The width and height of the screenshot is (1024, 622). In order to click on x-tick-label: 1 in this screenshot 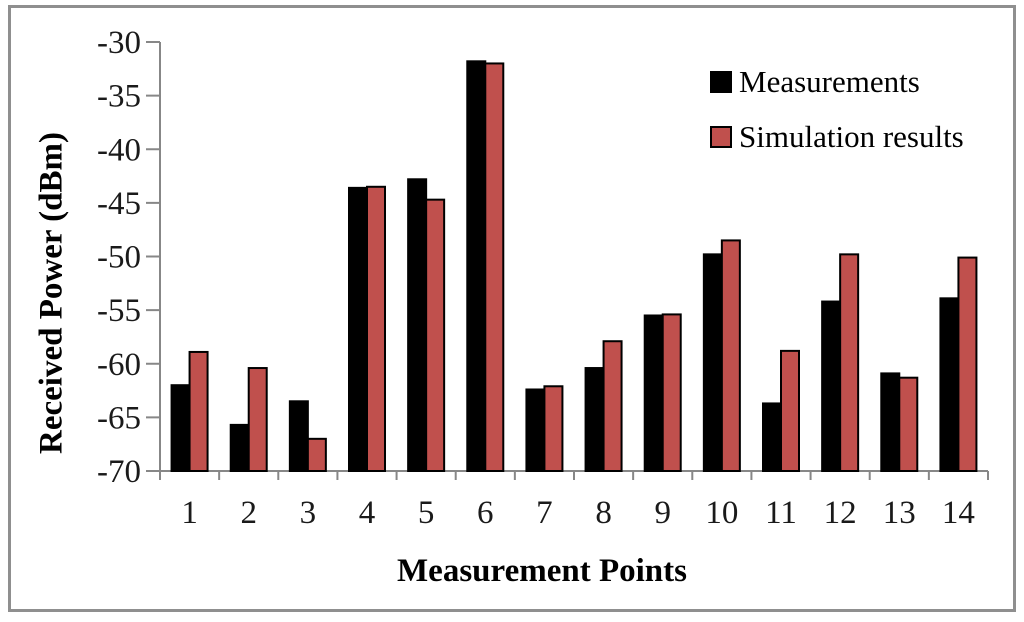, I will do `click(189, 513)`.